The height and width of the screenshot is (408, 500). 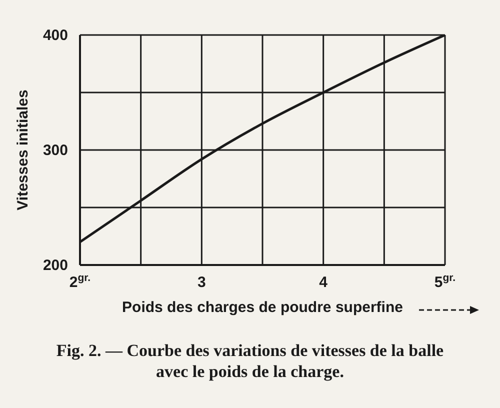 I want to click on y-tick-label: 400, so click(x=55, y=35).